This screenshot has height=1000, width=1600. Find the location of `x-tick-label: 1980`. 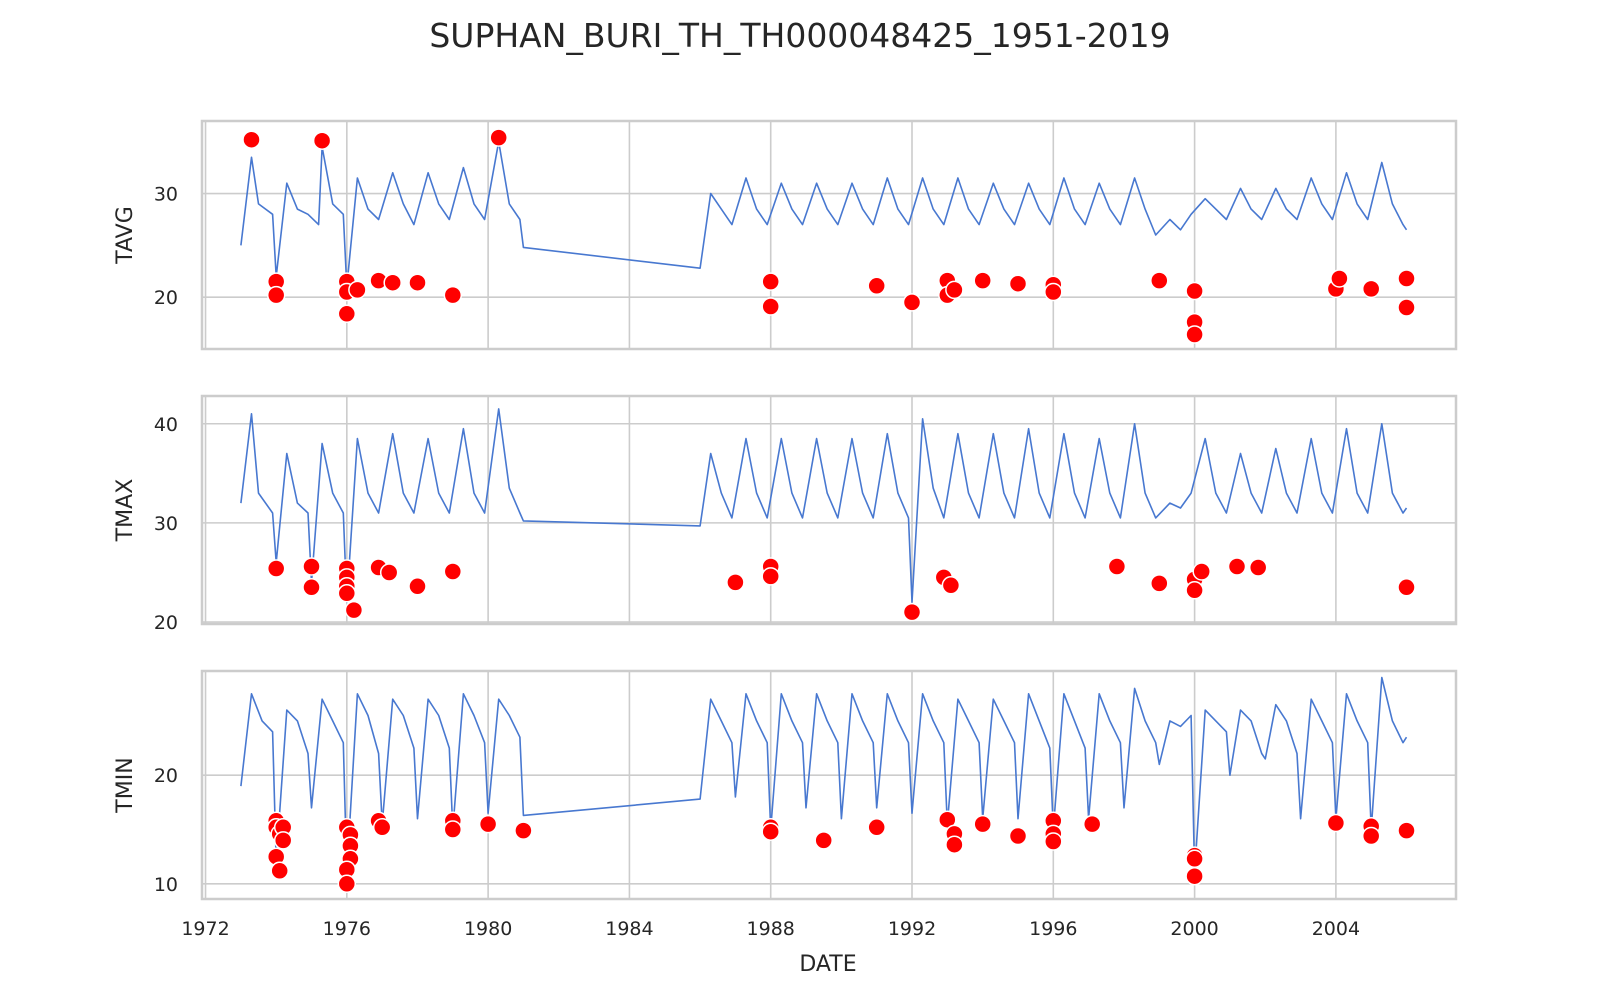

x-tick-label: 1980 is located at coordinates (488, 929).